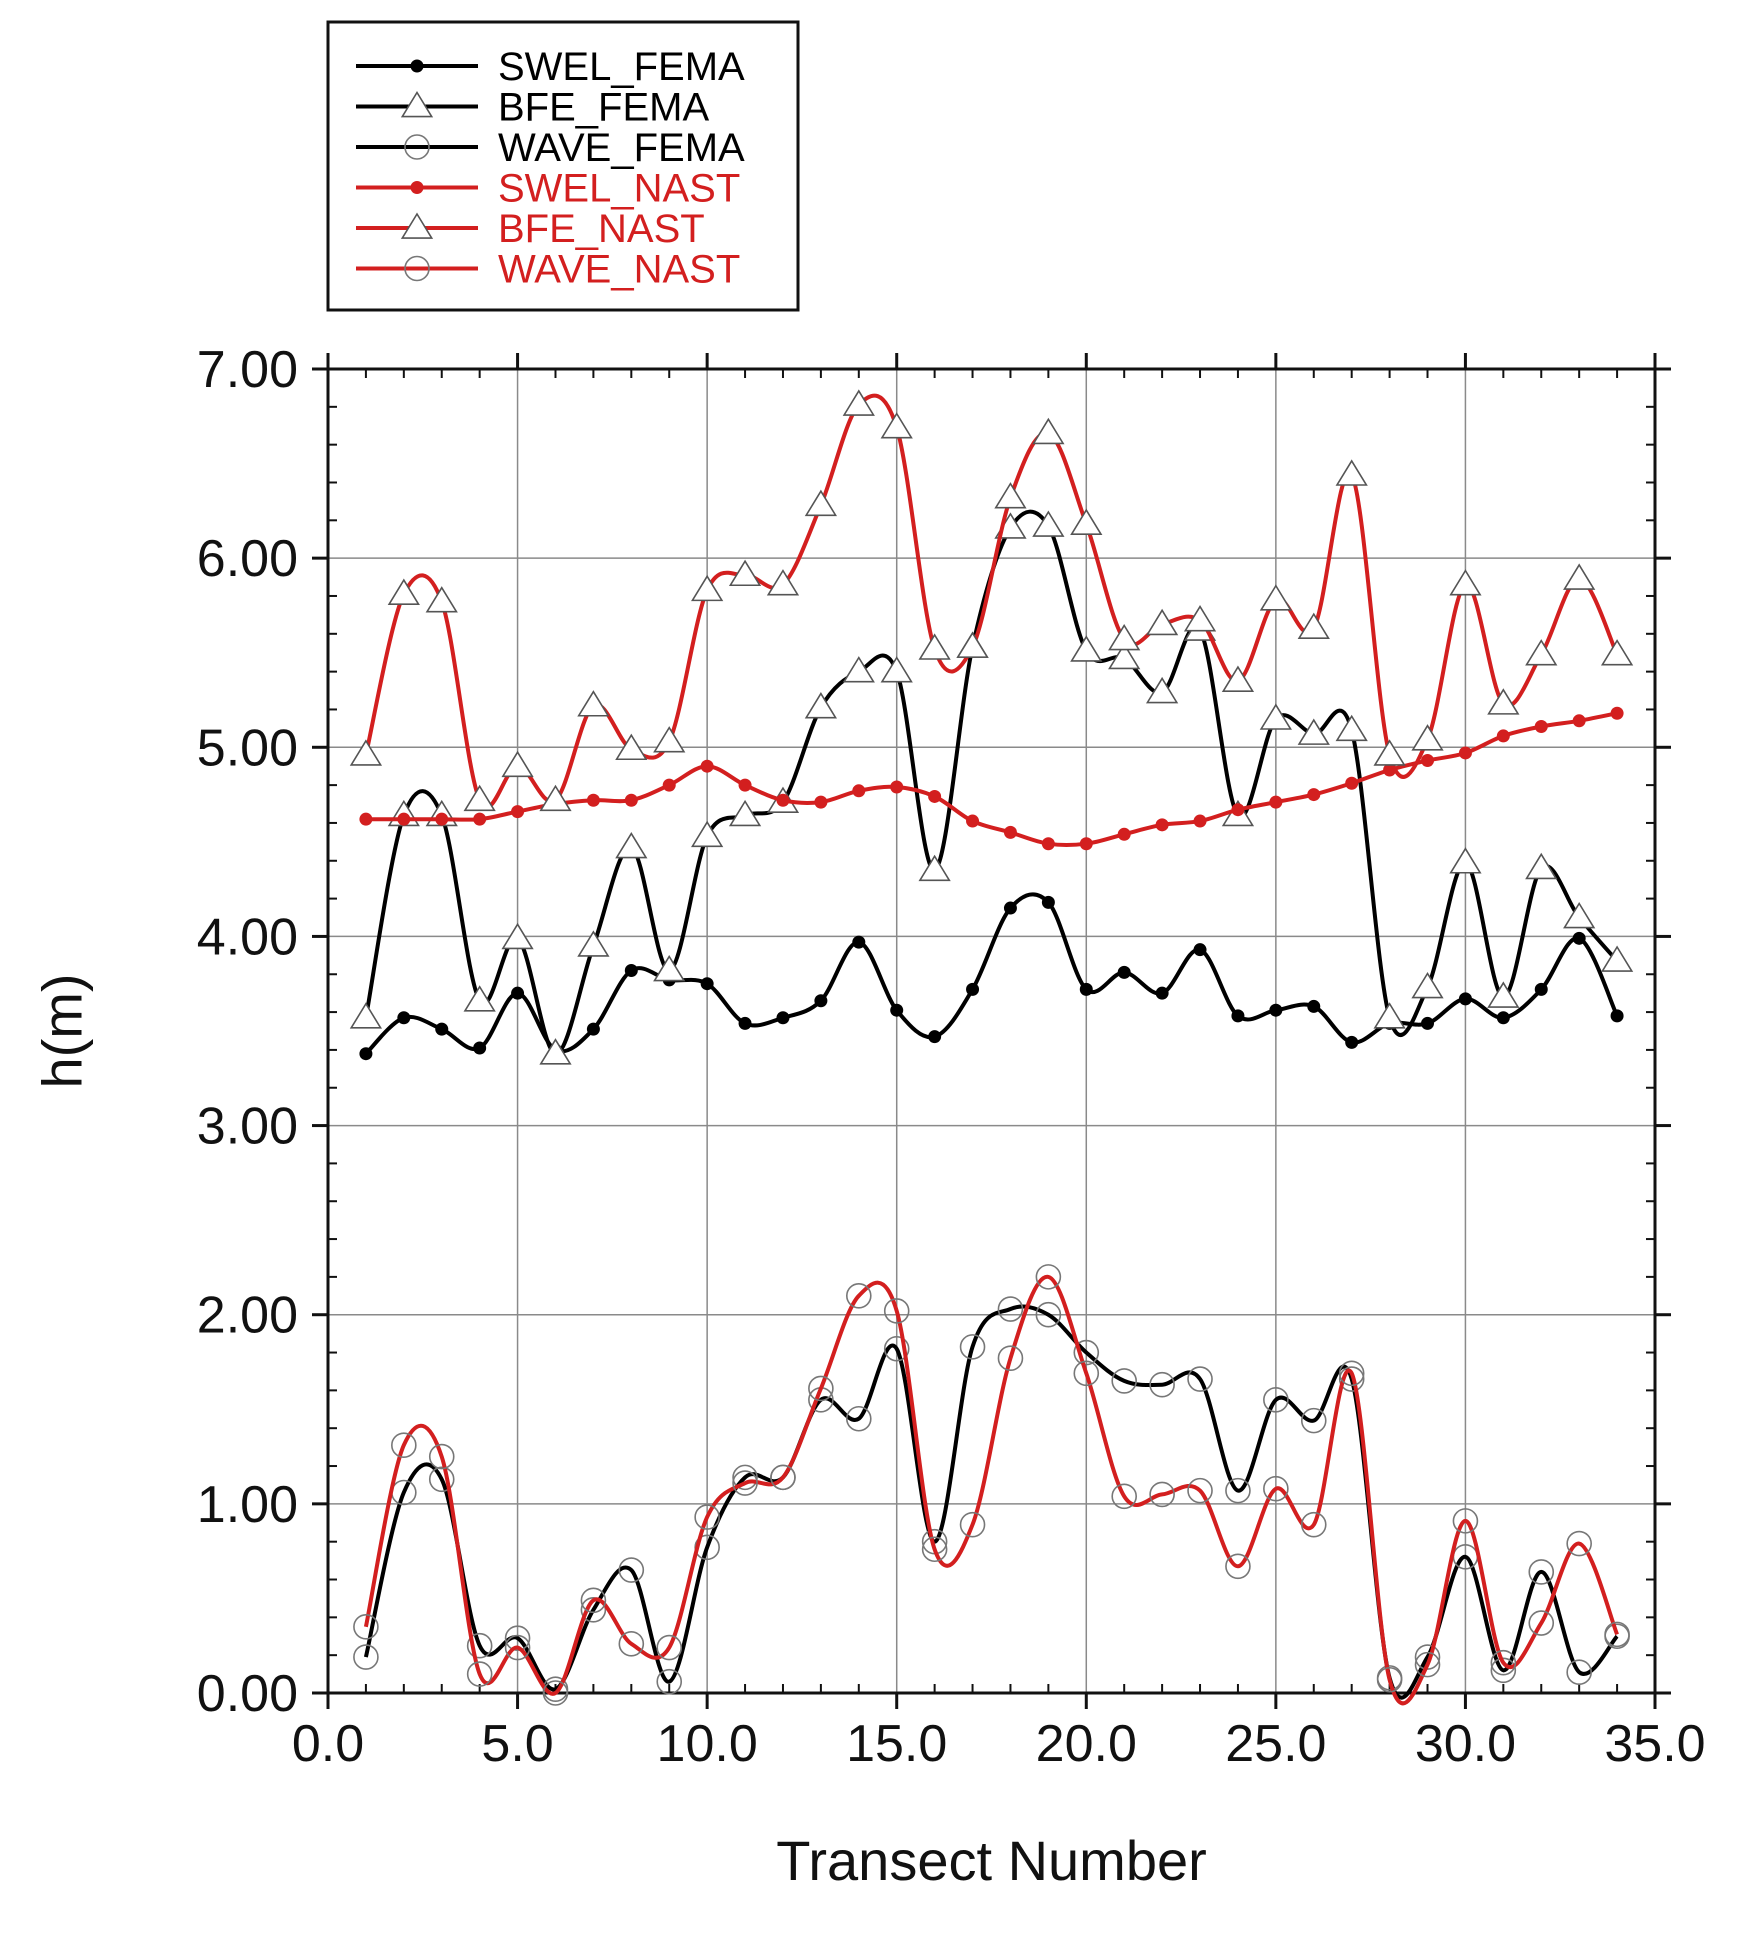 This screenshot has height=1945, width=1740. Describe the element at coordinates (1465, 1744) in the screenshot. I see `x-tick-label-6: 30.0` at that location.